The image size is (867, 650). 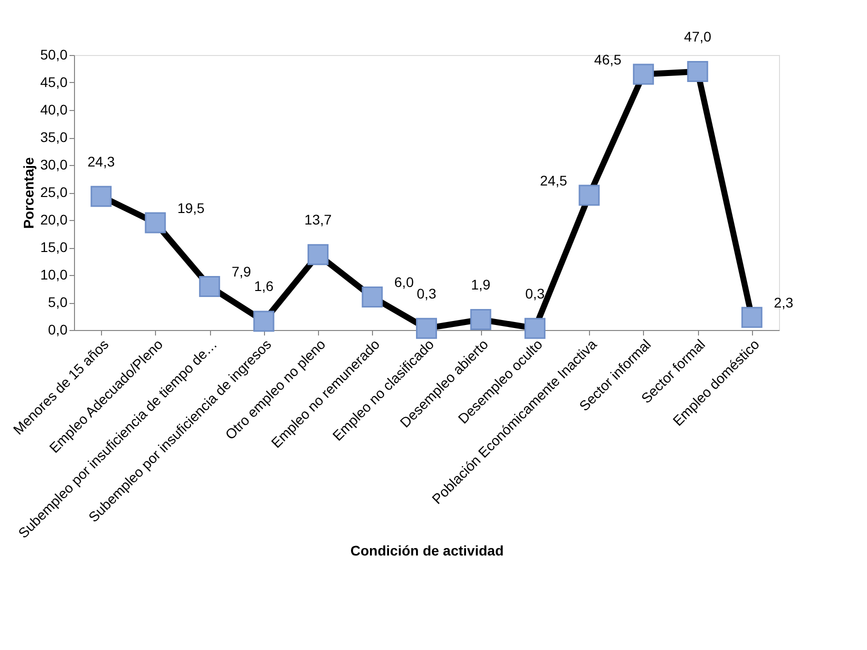 I want to click on data-label: 47,0, so click(x=698, y=36).